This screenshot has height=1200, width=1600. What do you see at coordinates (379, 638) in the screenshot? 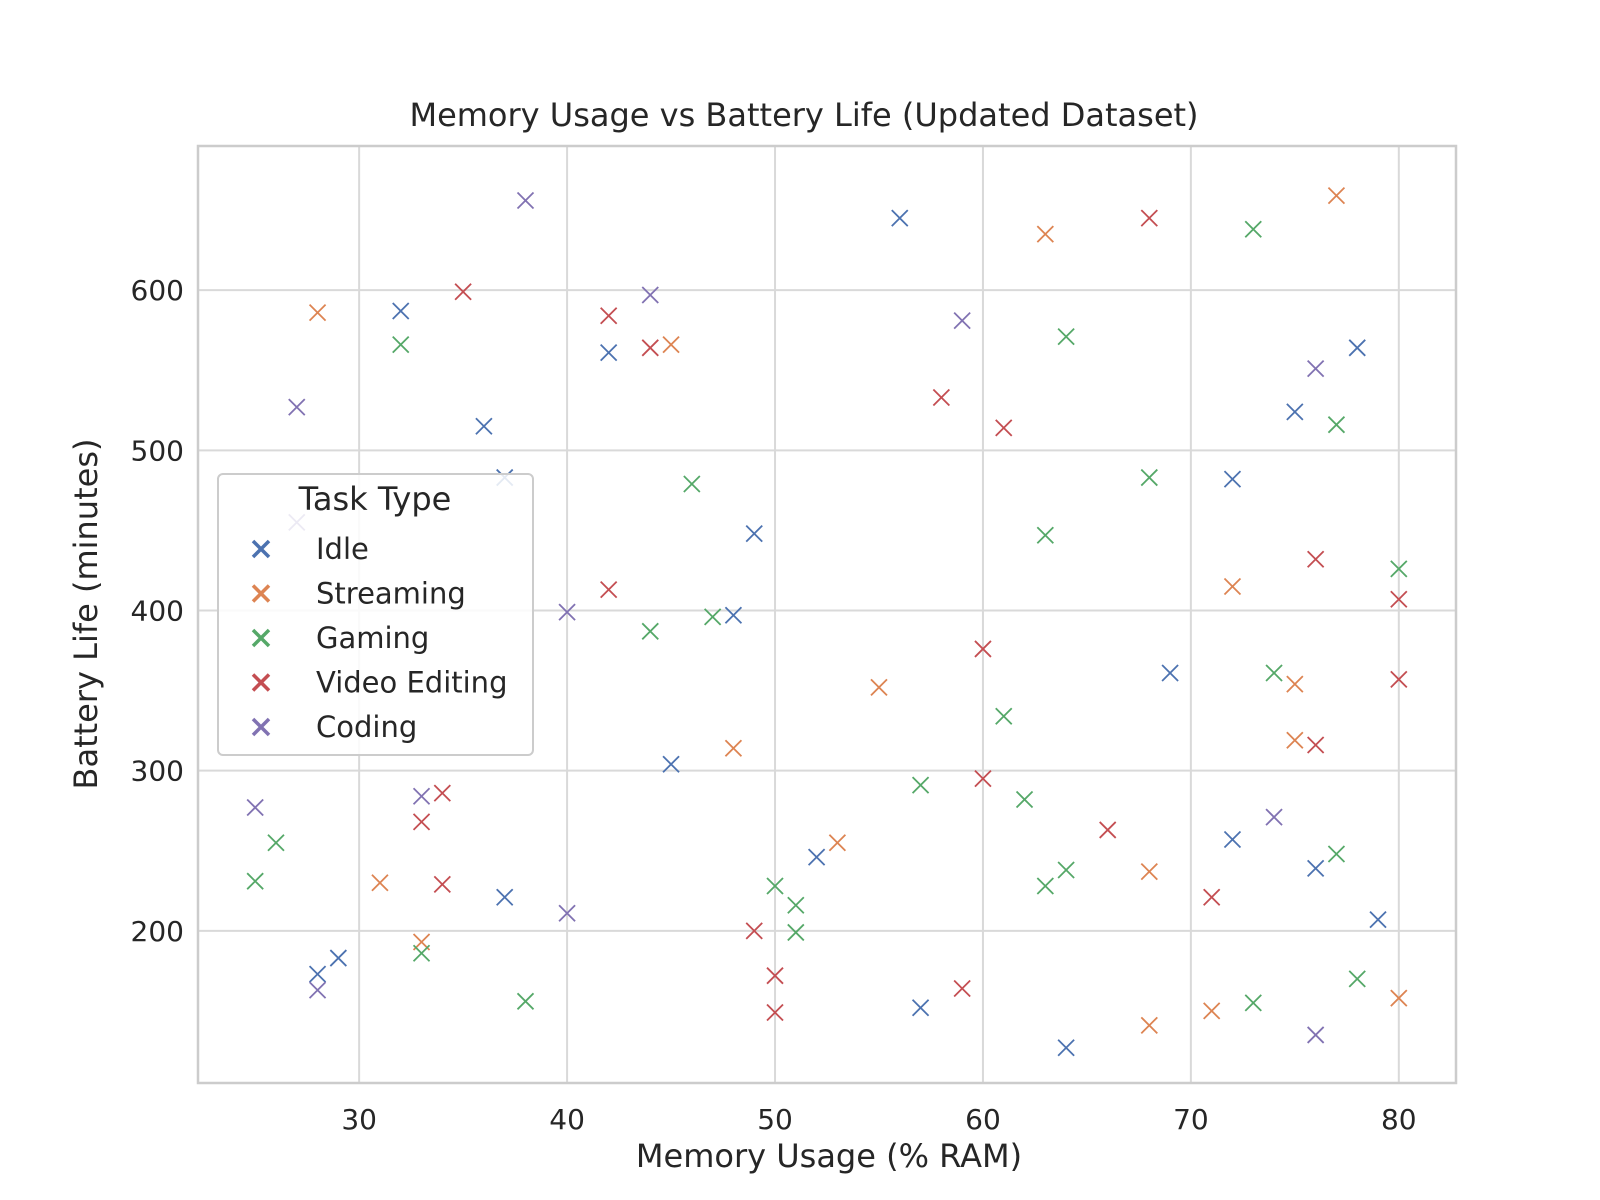
I see `legend-items: Idle Streaming Gaming Video Editing Coding` at bounding box center [379, 638].